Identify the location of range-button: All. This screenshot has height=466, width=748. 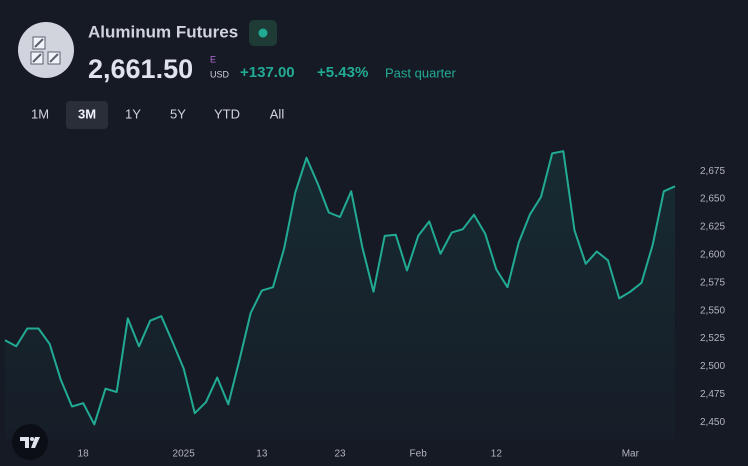
(277, 113).